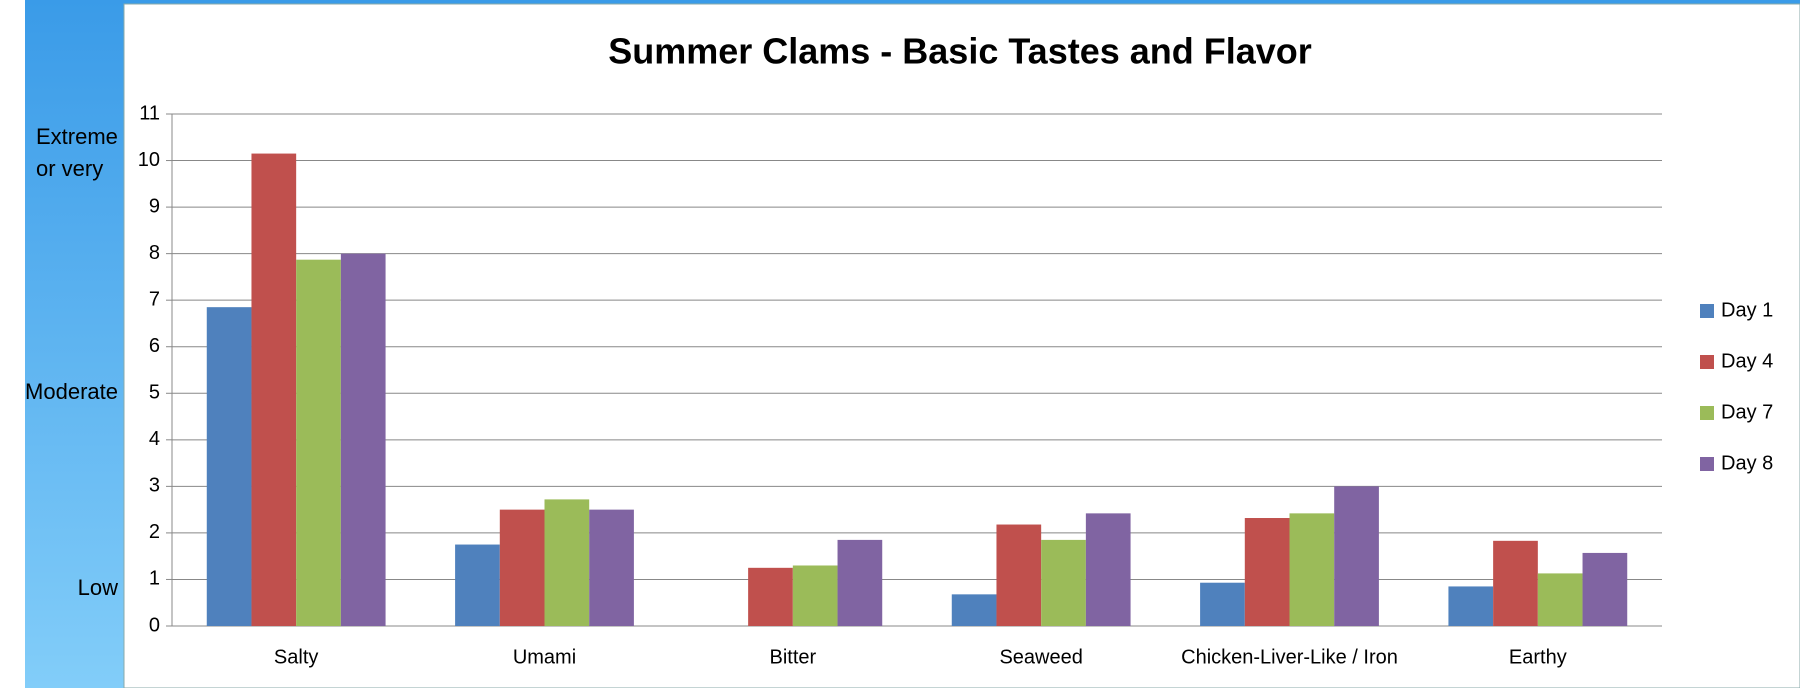 This screenshot has width=1800, height=688. What do you see at coordinates (1747, 310) in the screenshot?
I see `legend-label: Day 1` at bounding box center [1747, 310].